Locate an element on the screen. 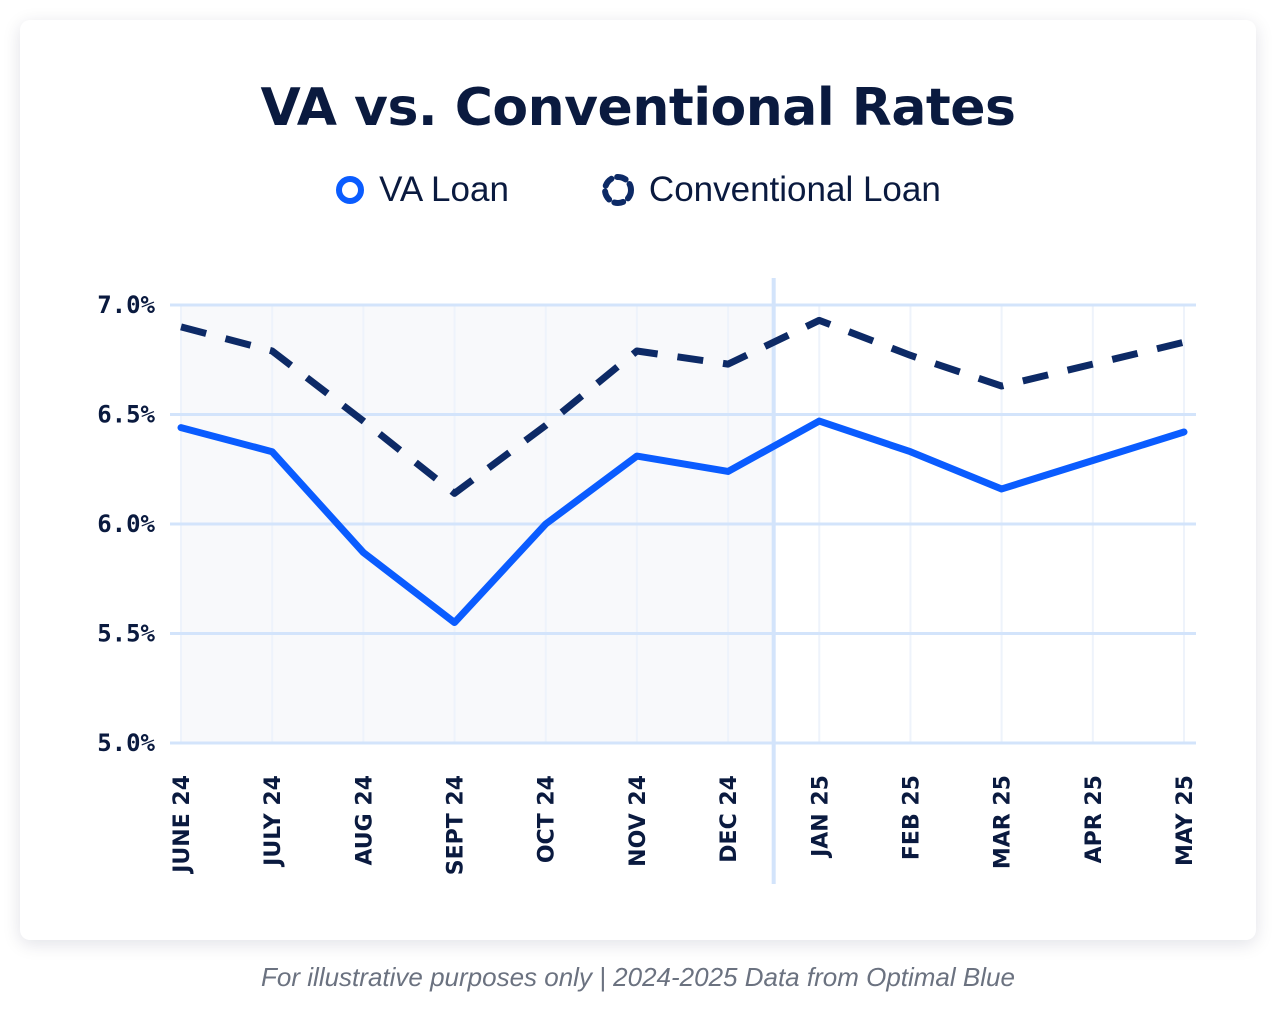 The height and width of the screenshot is (1024, 1276). x-tick-label: OCT 24 is located at coordinates (547, 819).